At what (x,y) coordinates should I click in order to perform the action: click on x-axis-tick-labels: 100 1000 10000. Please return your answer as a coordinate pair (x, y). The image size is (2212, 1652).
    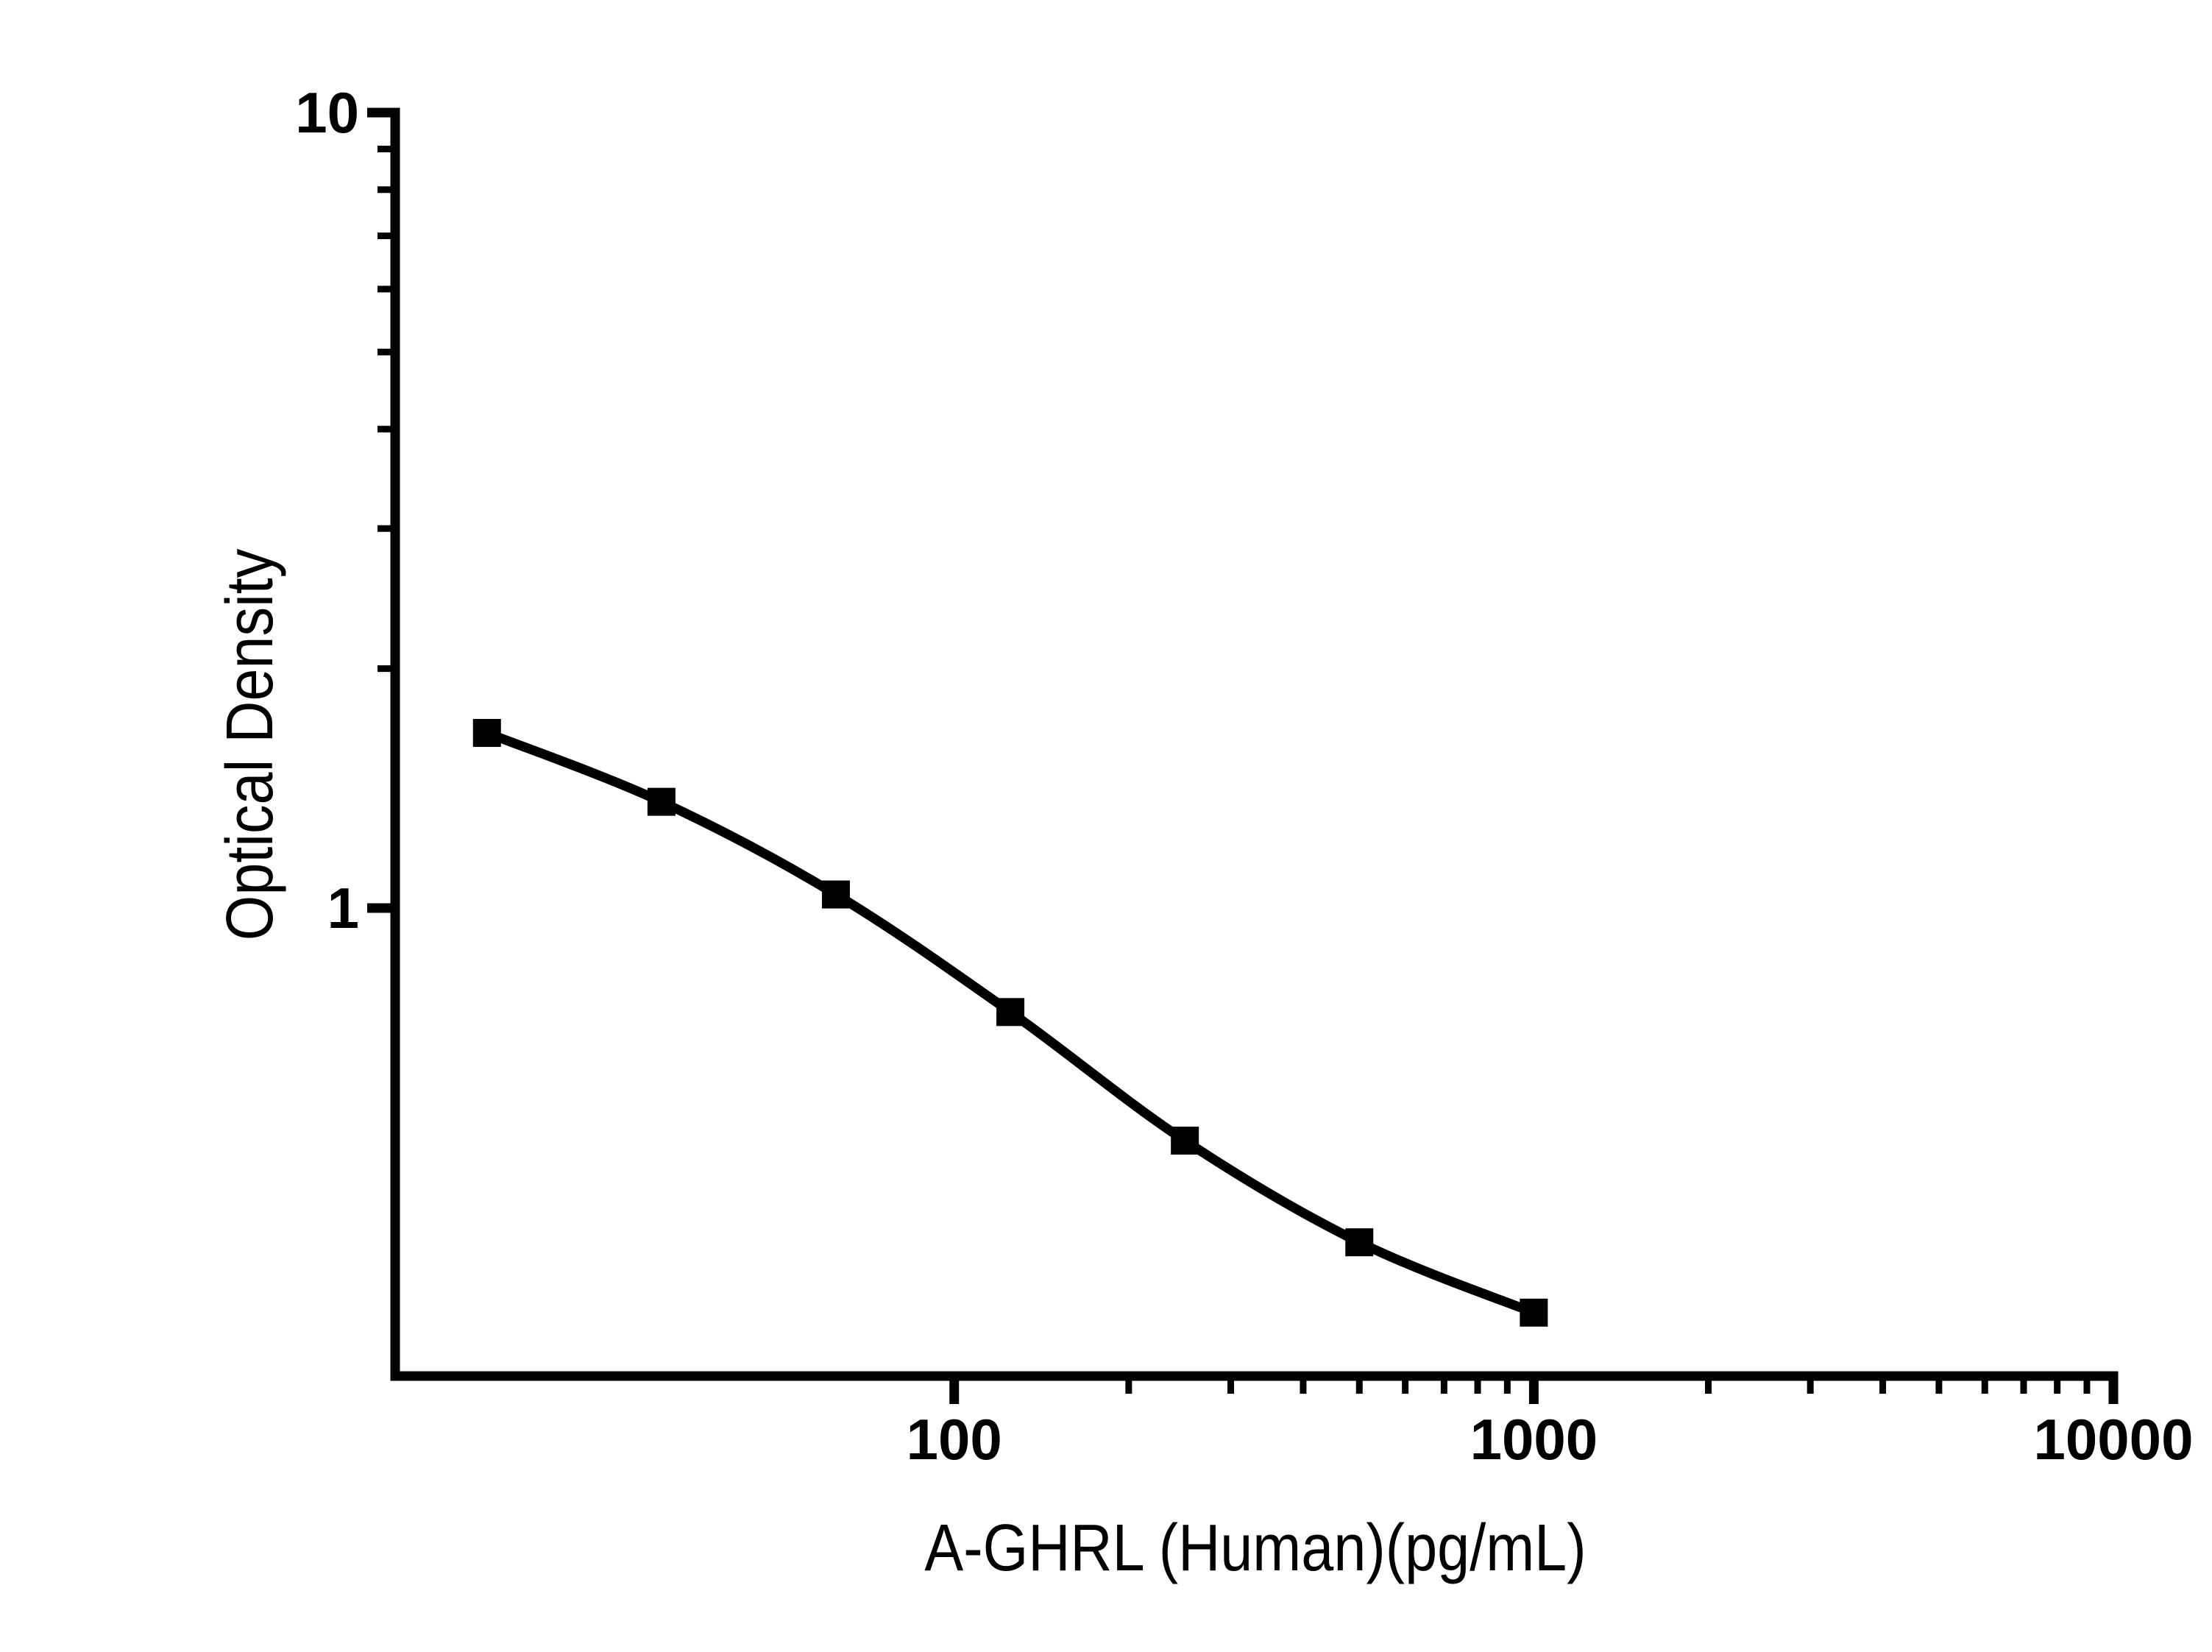
    Looking at the image, I should click on (1551, 1439).